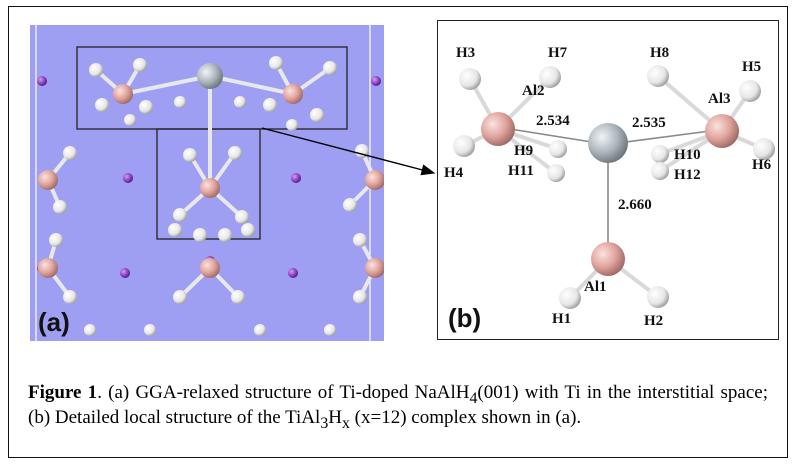 This screenshot has width=795, height=465. What do you see at coordinates (722, 131) in the screenshot?
I see `al3-atom` at bounding box center [722, 131].